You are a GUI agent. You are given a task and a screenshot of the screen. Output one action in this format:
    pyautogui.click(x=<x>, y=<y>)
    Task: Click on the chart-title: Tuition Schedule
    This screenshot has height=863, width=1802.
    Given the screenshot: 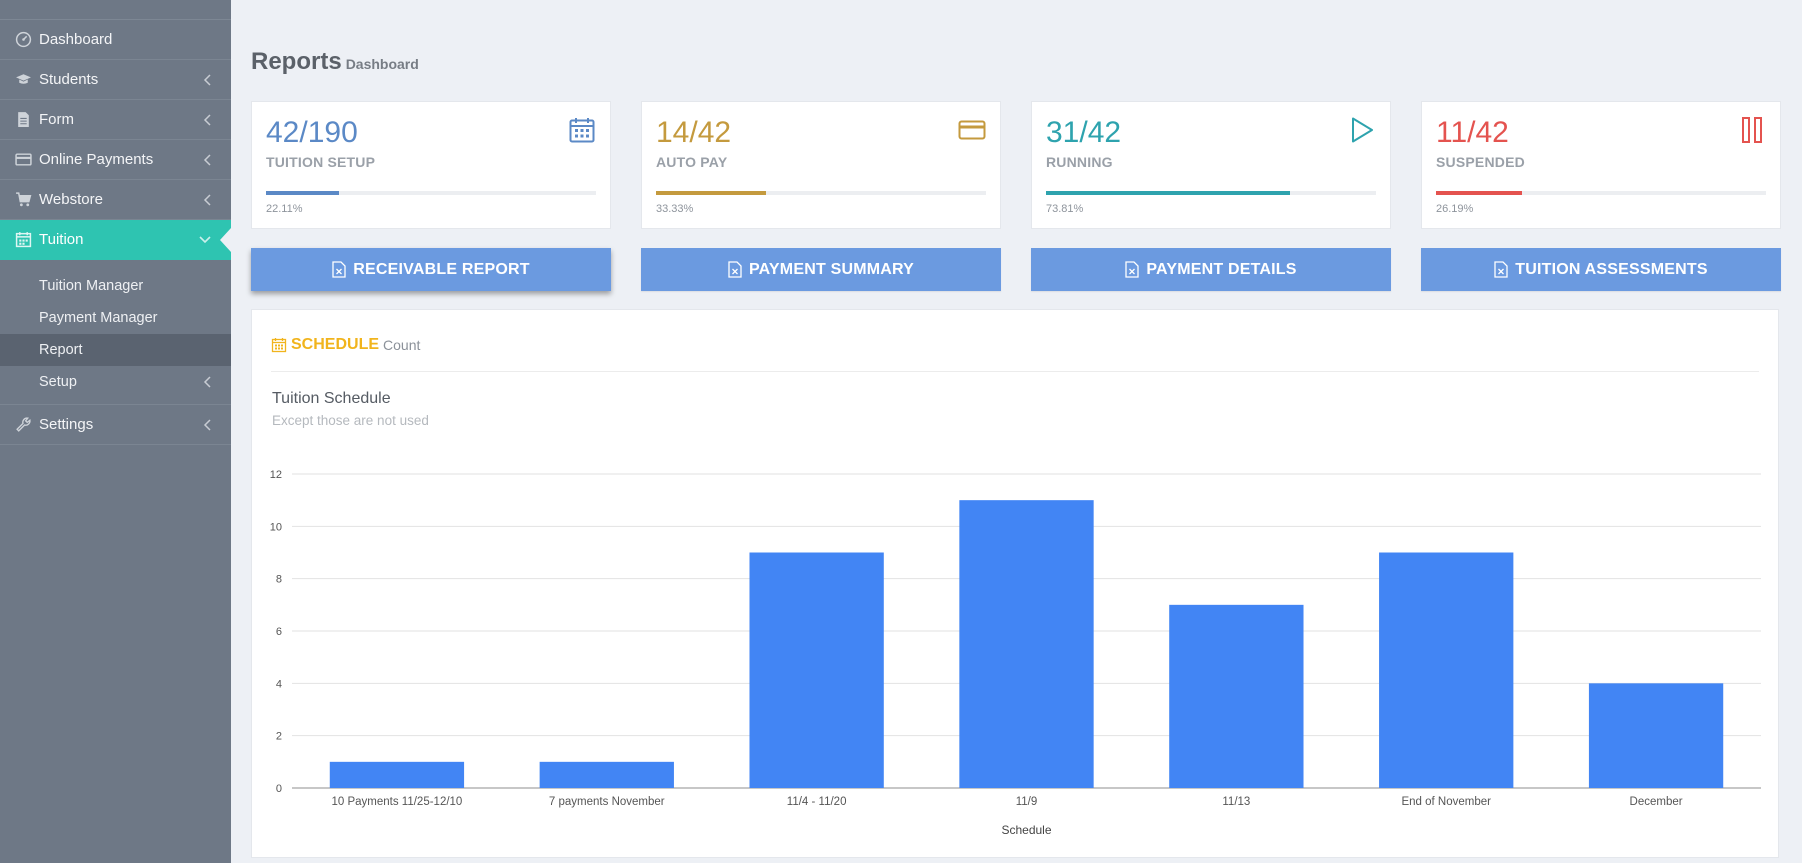 What is the action you would take?
    pyautogui.click(x=331, y=398)
    